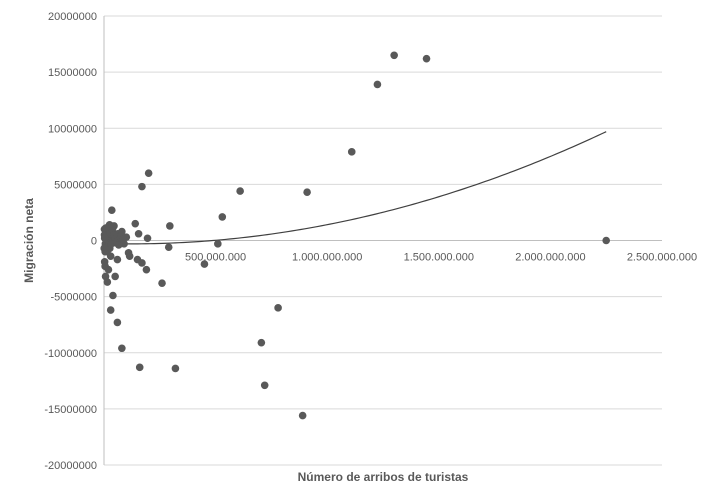 This screenshot has width=718, height=502. I want to click on y-tick-label: 0, so click(94, 242).